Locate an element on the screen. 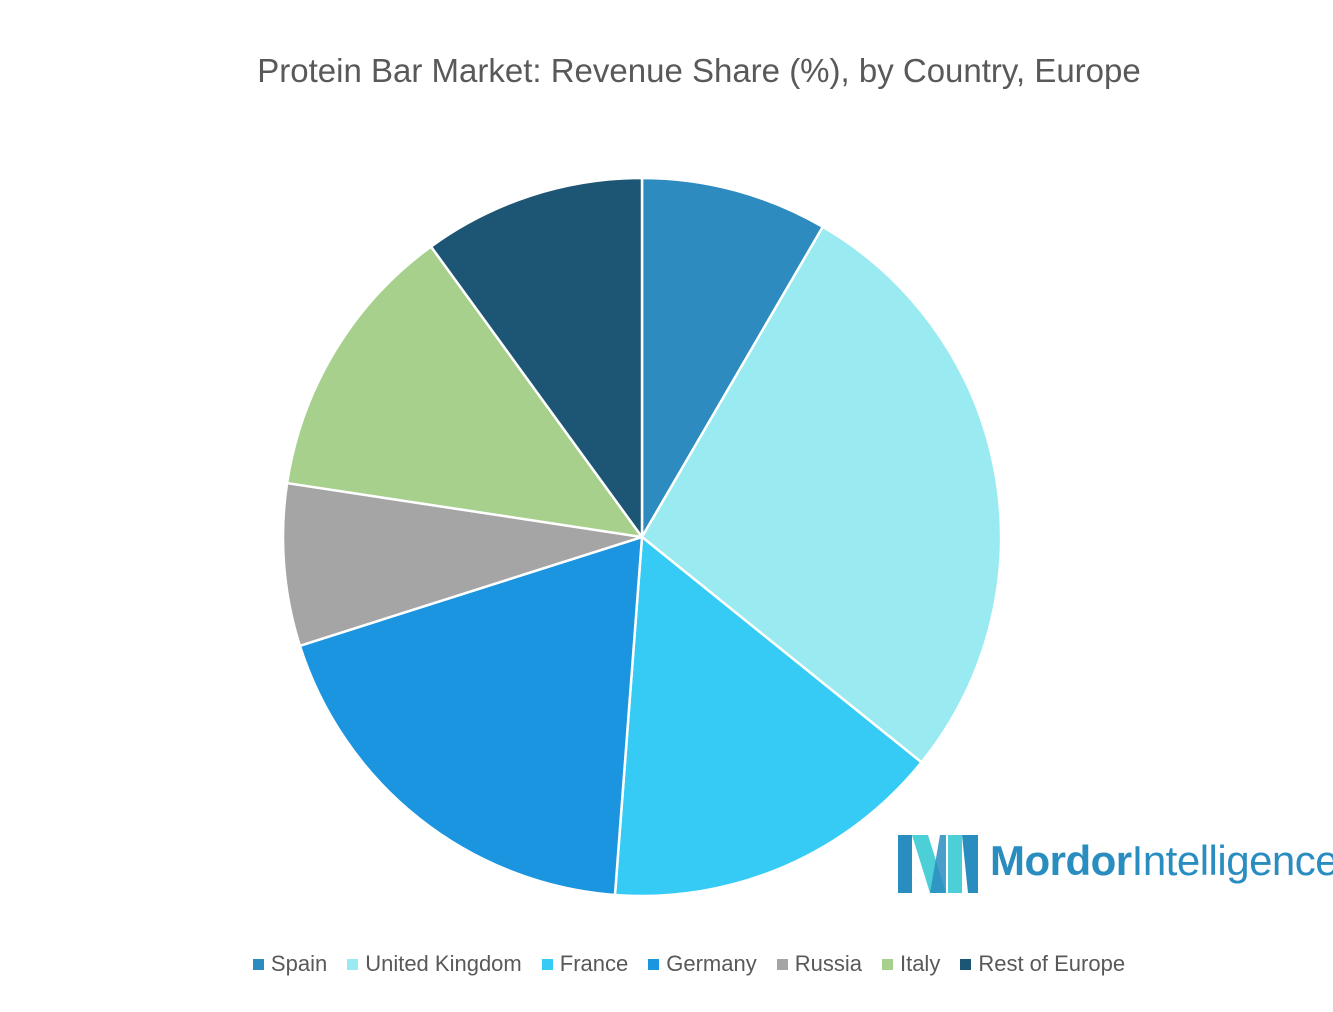 The width and height of the screenshot is (1333, 1012). legend-label: Italy is located at coordinates (920, 963).